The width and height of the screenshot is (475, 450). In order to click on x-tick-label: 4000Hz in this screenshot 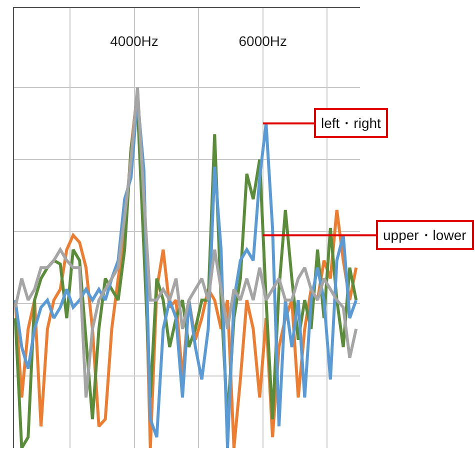, I will do `click(134, 41)`.